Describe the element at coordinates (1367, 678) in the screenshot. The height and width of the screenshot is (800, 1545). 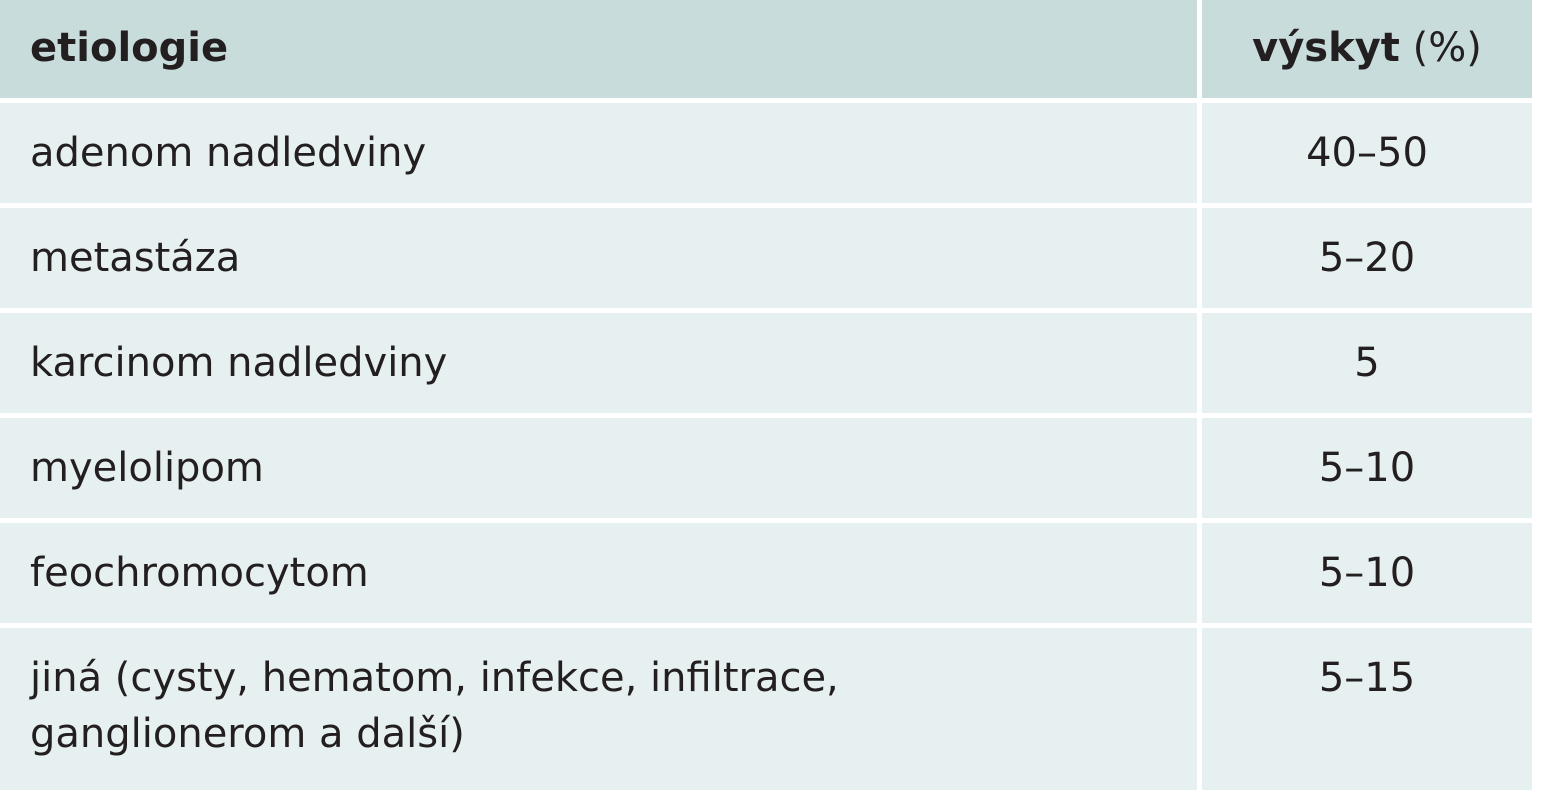
I see `occurrence-text: 5–15` at that location.